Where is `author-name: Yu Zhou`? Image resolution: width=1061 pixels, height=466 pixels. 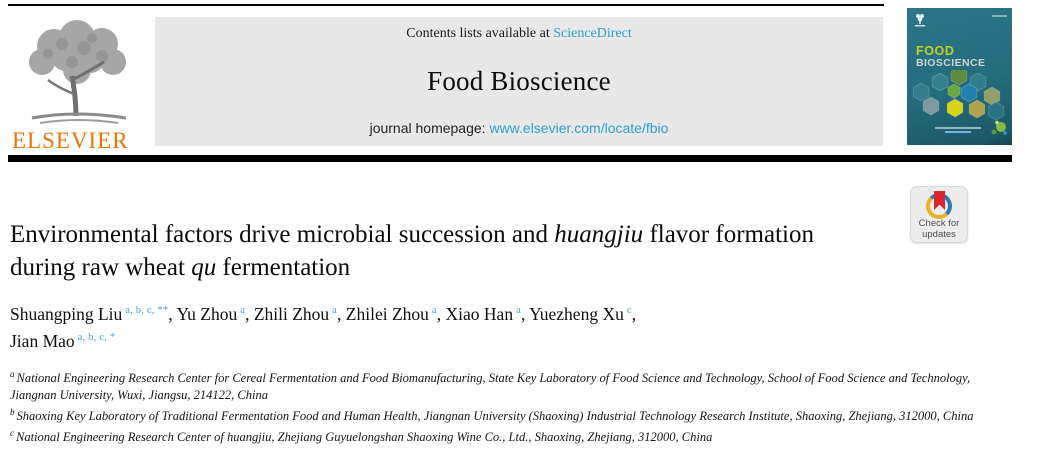 author-name: Yu Zhou is located at coordinates (207, 313).